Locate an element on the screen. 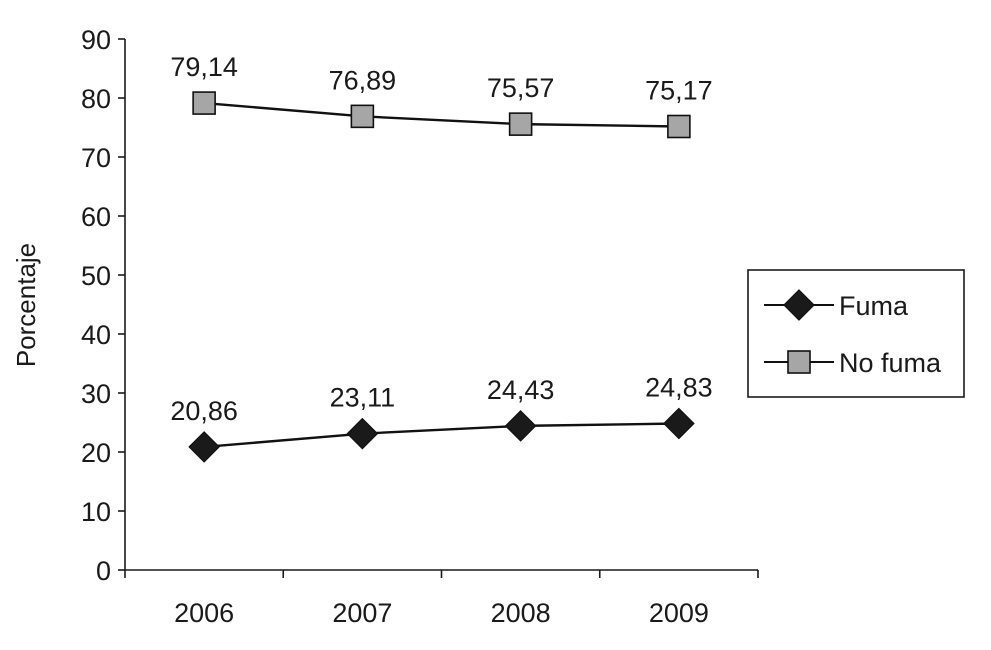  series-no-fuma: 79,14 76,89 75,57 75,17 is located at coordinates (441, 95).